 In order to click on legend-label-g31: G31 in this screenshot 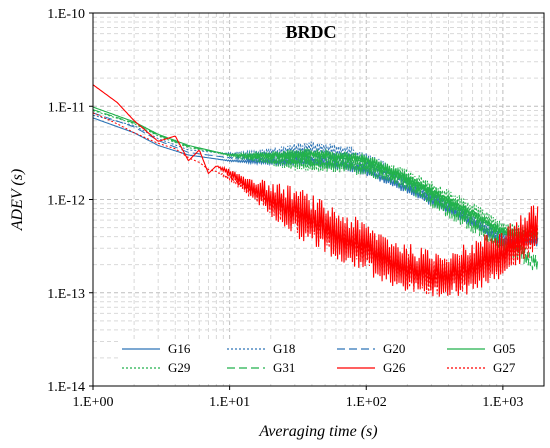, I will do `click(284, 367)`.